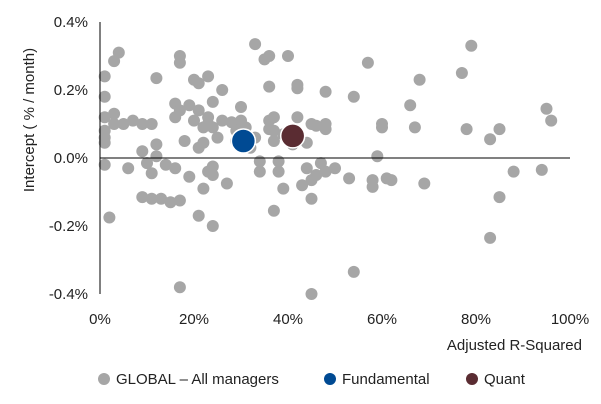 Image resolution: width=601 pixels, height=404 pixels. What do you see at coordinates (71, 90) in the screenshot?
I see `y-tick-label: 0.2%` at bounding box center [71, 90].